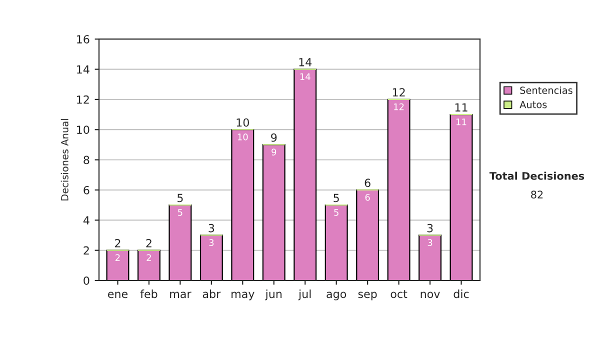  I want to click on y-tick-label: 0, so click(87, 280).